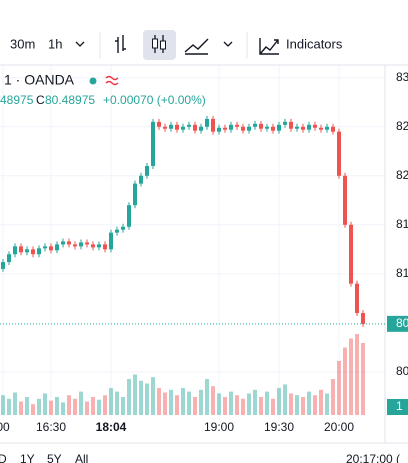 The height and width of the screenshot is (463, 408). I want to click on interval-1h: 1h, so click(55, 43).